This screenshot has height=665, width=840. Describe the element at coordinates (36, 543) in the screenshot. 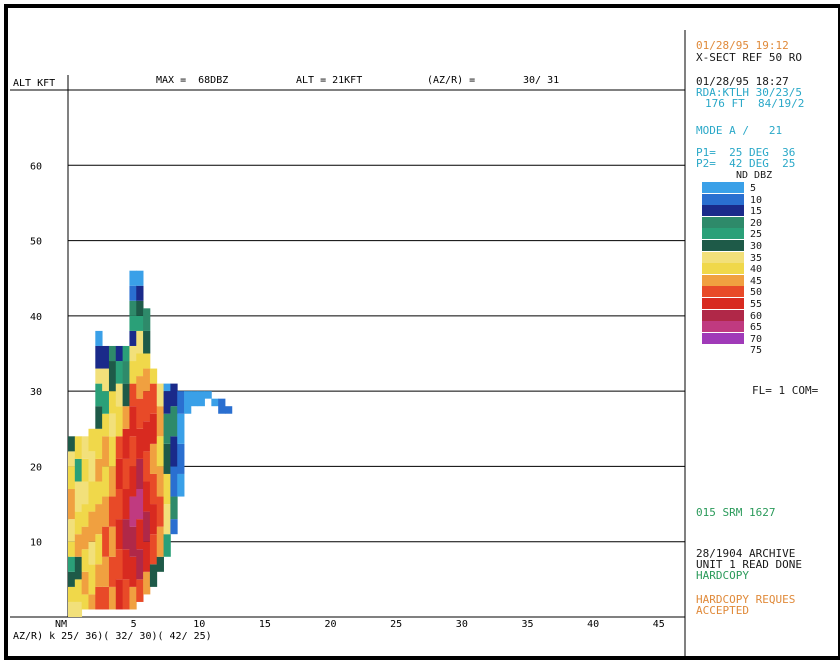

I see `y-tick-10: 10` at that location.